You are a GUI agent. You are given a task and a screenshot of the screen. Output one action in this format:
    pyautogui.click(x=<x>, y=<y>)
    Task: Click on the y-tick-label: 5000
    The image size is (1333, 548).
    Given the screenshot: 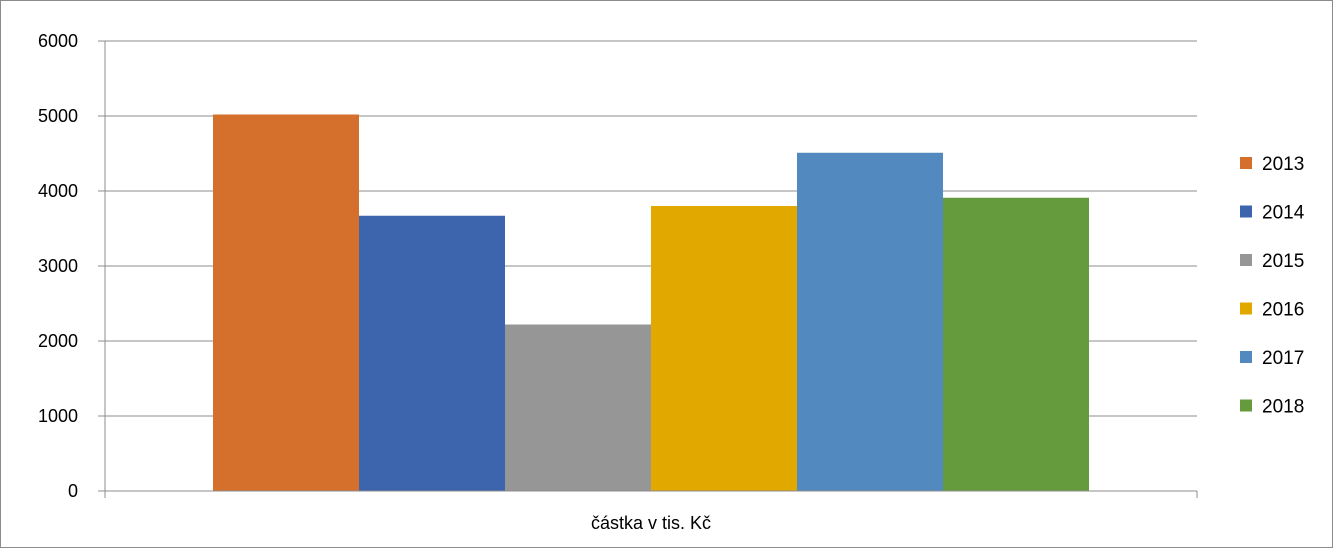 What is the action you would take?
    pyautogui.click(x=58, y=116)
    